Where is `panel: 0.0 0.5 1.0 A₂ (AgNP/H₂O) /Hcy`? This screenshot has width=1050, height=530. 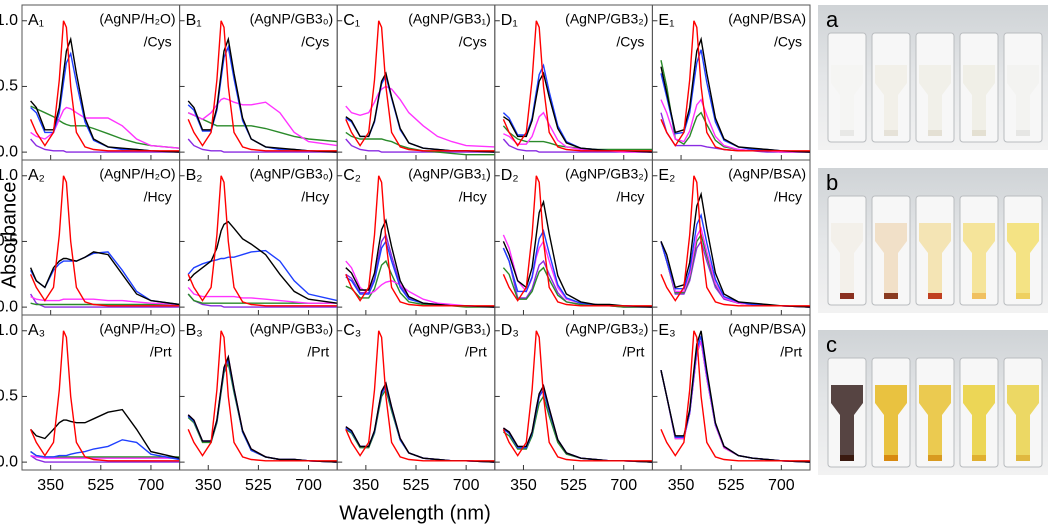
panel: 0.0 0.5 1.0 A₂ (AgNP/H₂O) /Hcy is located at coordinates (90, 237).